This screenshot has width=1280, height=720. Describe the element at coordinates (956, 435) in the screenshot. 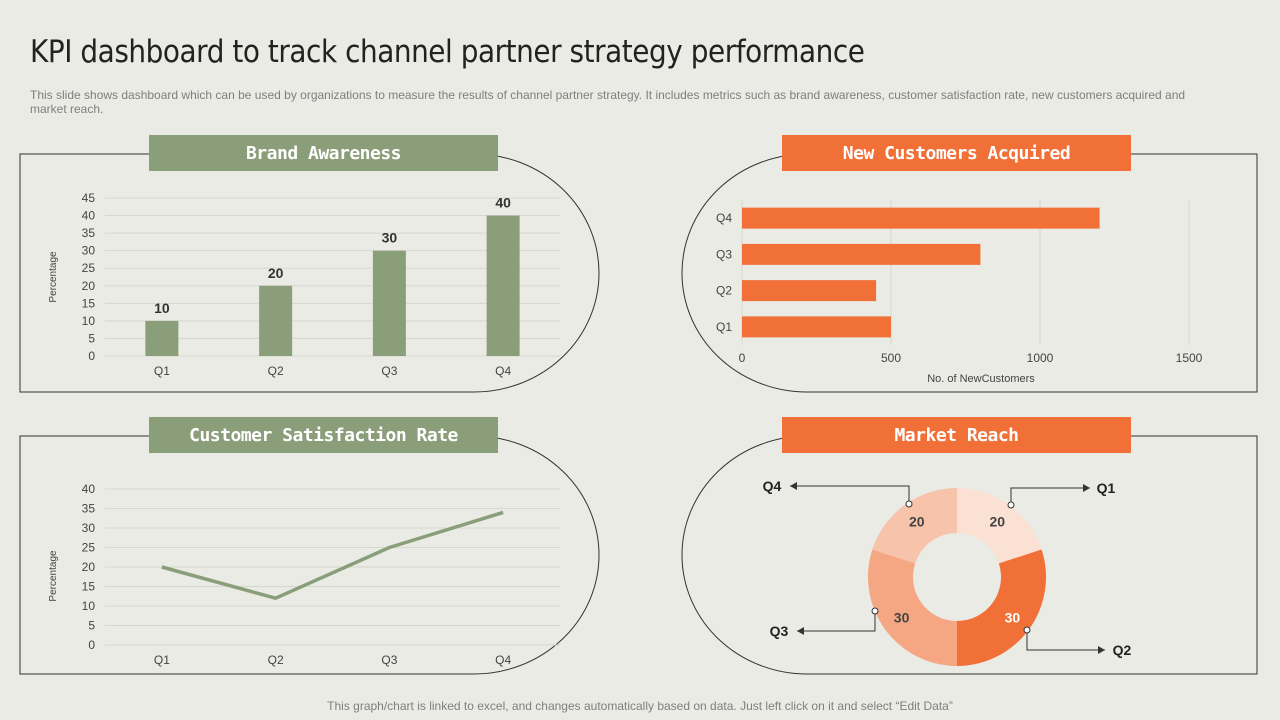

I see `header-market-reach: Market Reach` at that location.